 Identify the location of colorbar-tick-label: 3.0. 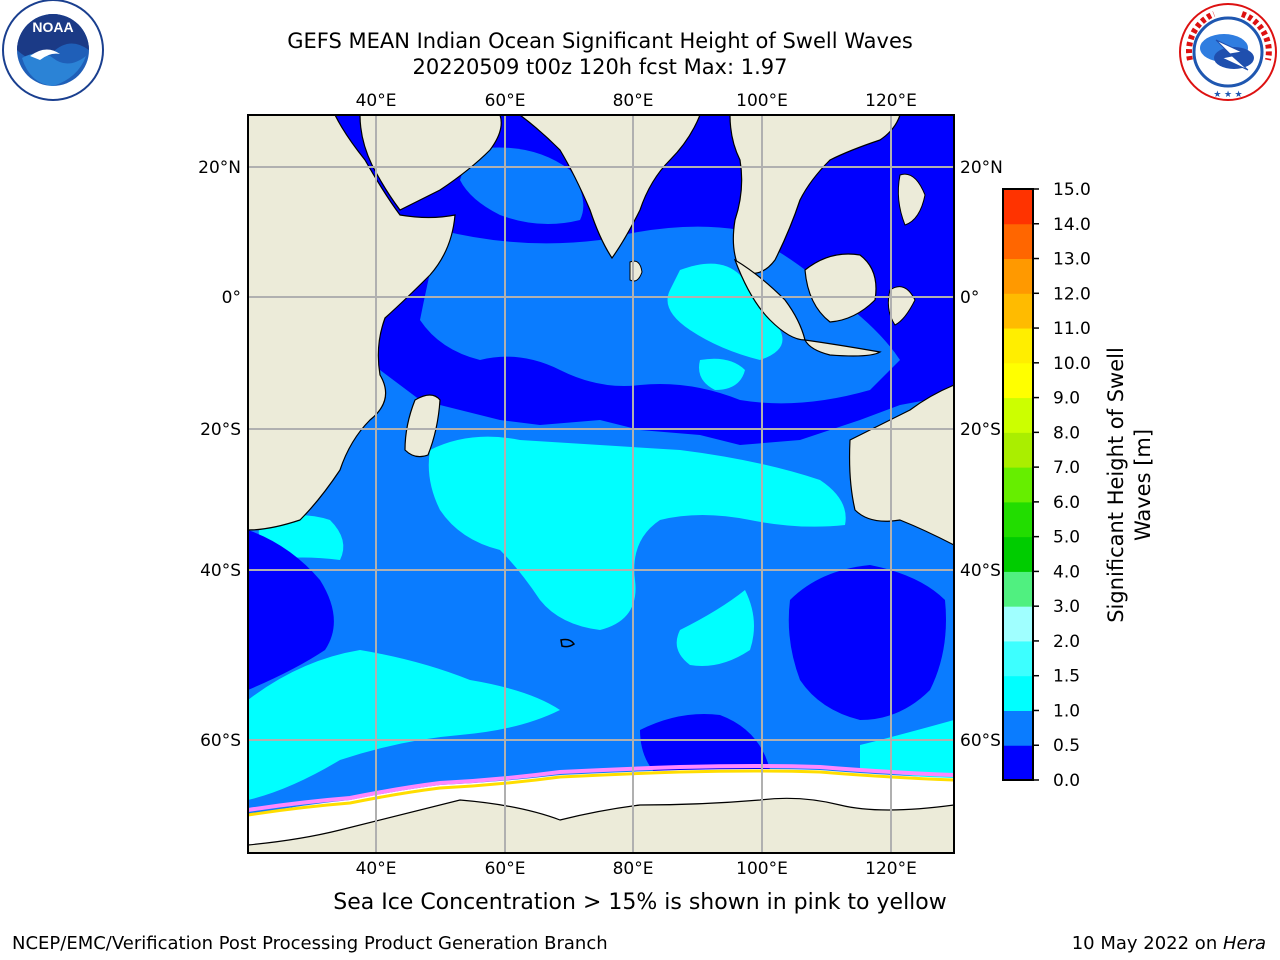
(1066, 607).